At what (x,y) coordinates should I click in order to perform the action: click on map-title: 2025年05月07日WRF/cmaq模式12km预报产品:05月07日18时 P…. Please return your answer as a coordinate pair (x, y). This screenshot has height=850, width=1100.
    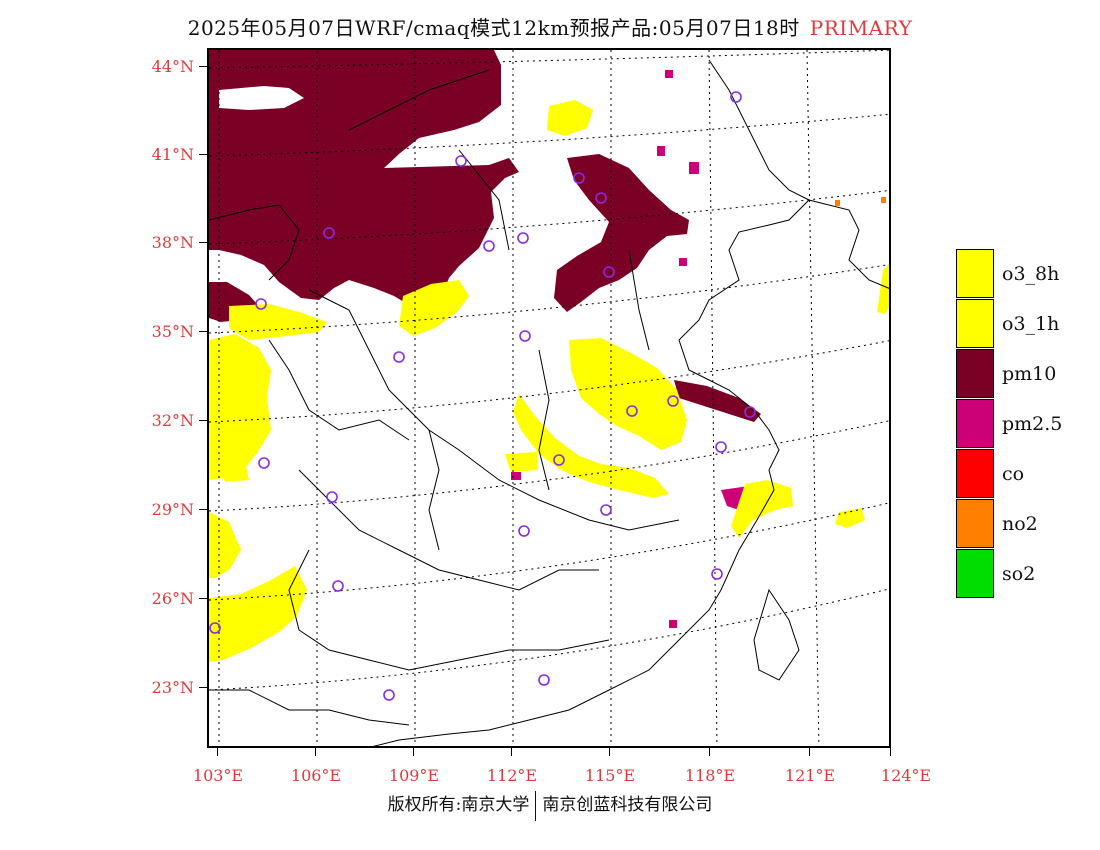
    Looking at the image, I should click on (550, 26).